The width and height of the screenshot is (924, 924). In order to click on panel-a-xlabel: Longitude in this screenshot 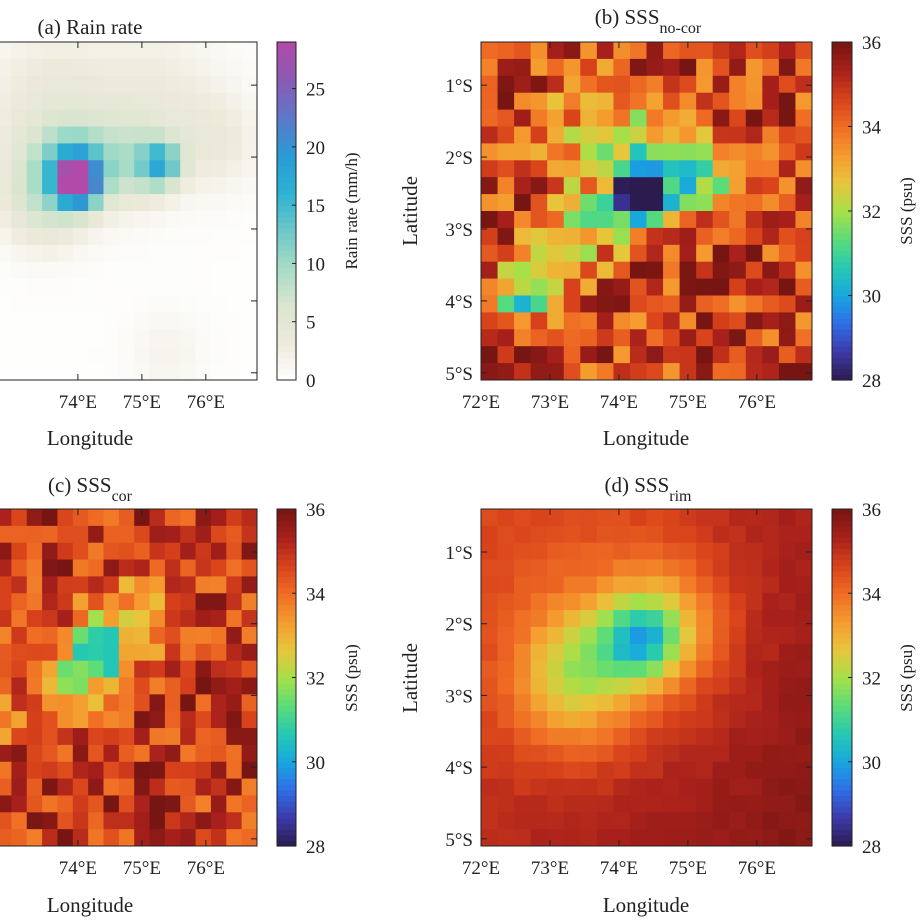, I will do `click(90, 438)`.